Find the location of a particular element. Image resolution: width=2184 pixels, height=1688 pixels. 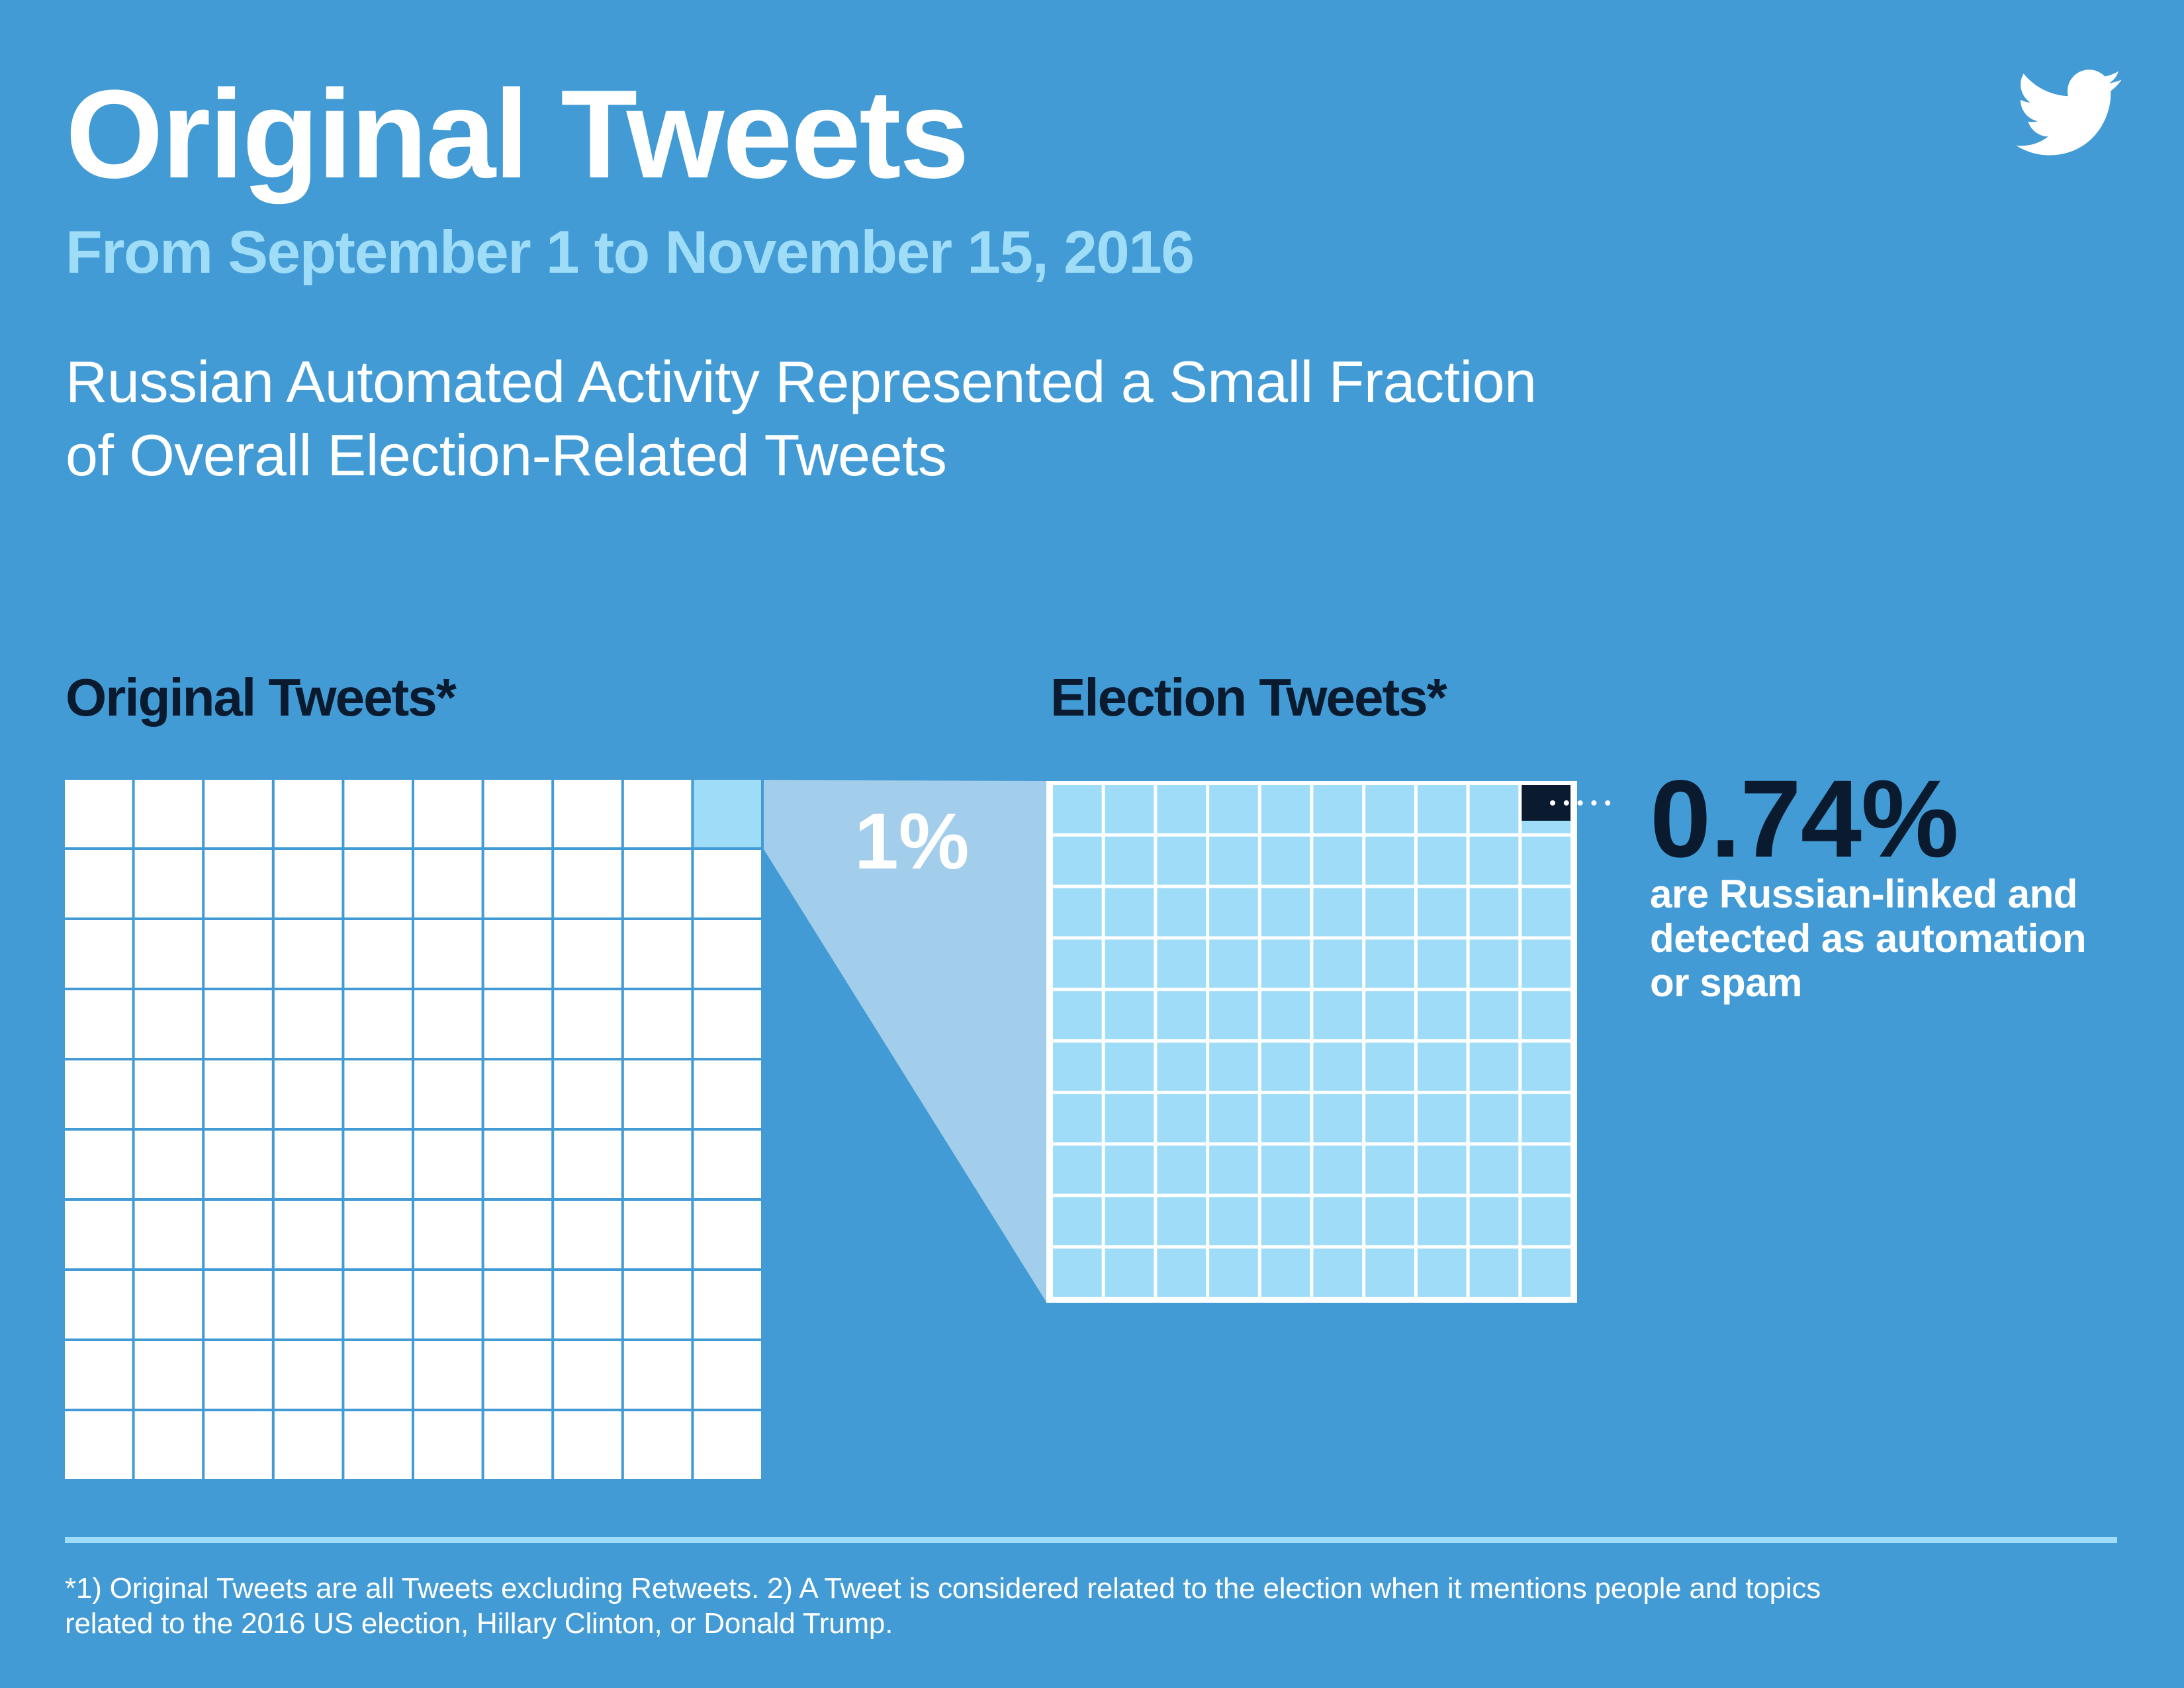

callout-line: or spam is located at coordinates (1726, 983).